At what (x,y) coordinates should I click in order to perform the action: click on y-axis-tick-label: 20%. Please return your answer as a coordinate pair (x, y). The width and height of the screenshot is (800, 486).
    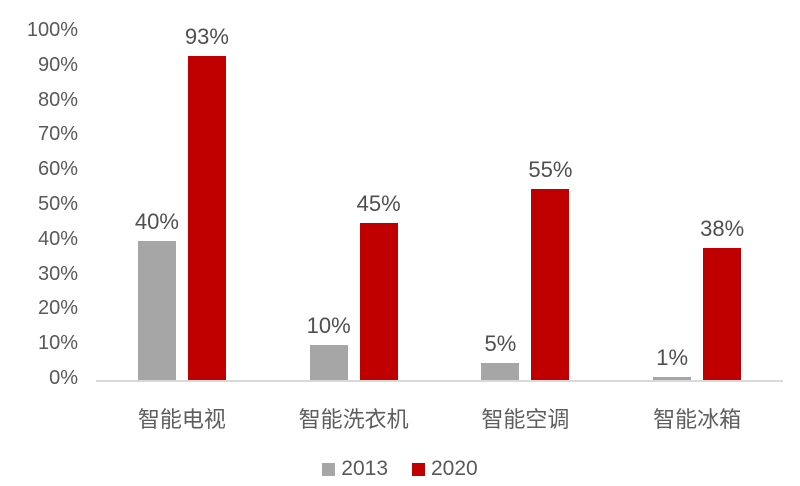
    Looking at the image, I should click on (57, 308).